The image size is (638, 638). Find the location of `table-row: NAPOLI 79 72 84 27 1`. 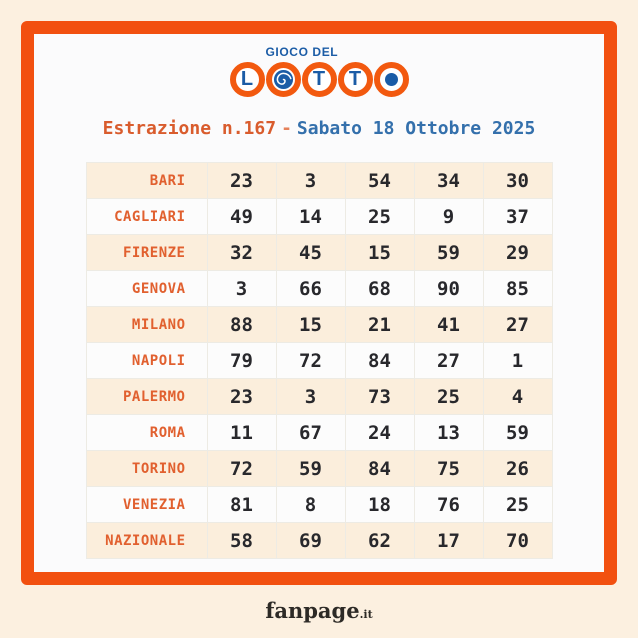

table-row: NAPOLI 79 72 84 27 1 is located at coordinates (319, 360).